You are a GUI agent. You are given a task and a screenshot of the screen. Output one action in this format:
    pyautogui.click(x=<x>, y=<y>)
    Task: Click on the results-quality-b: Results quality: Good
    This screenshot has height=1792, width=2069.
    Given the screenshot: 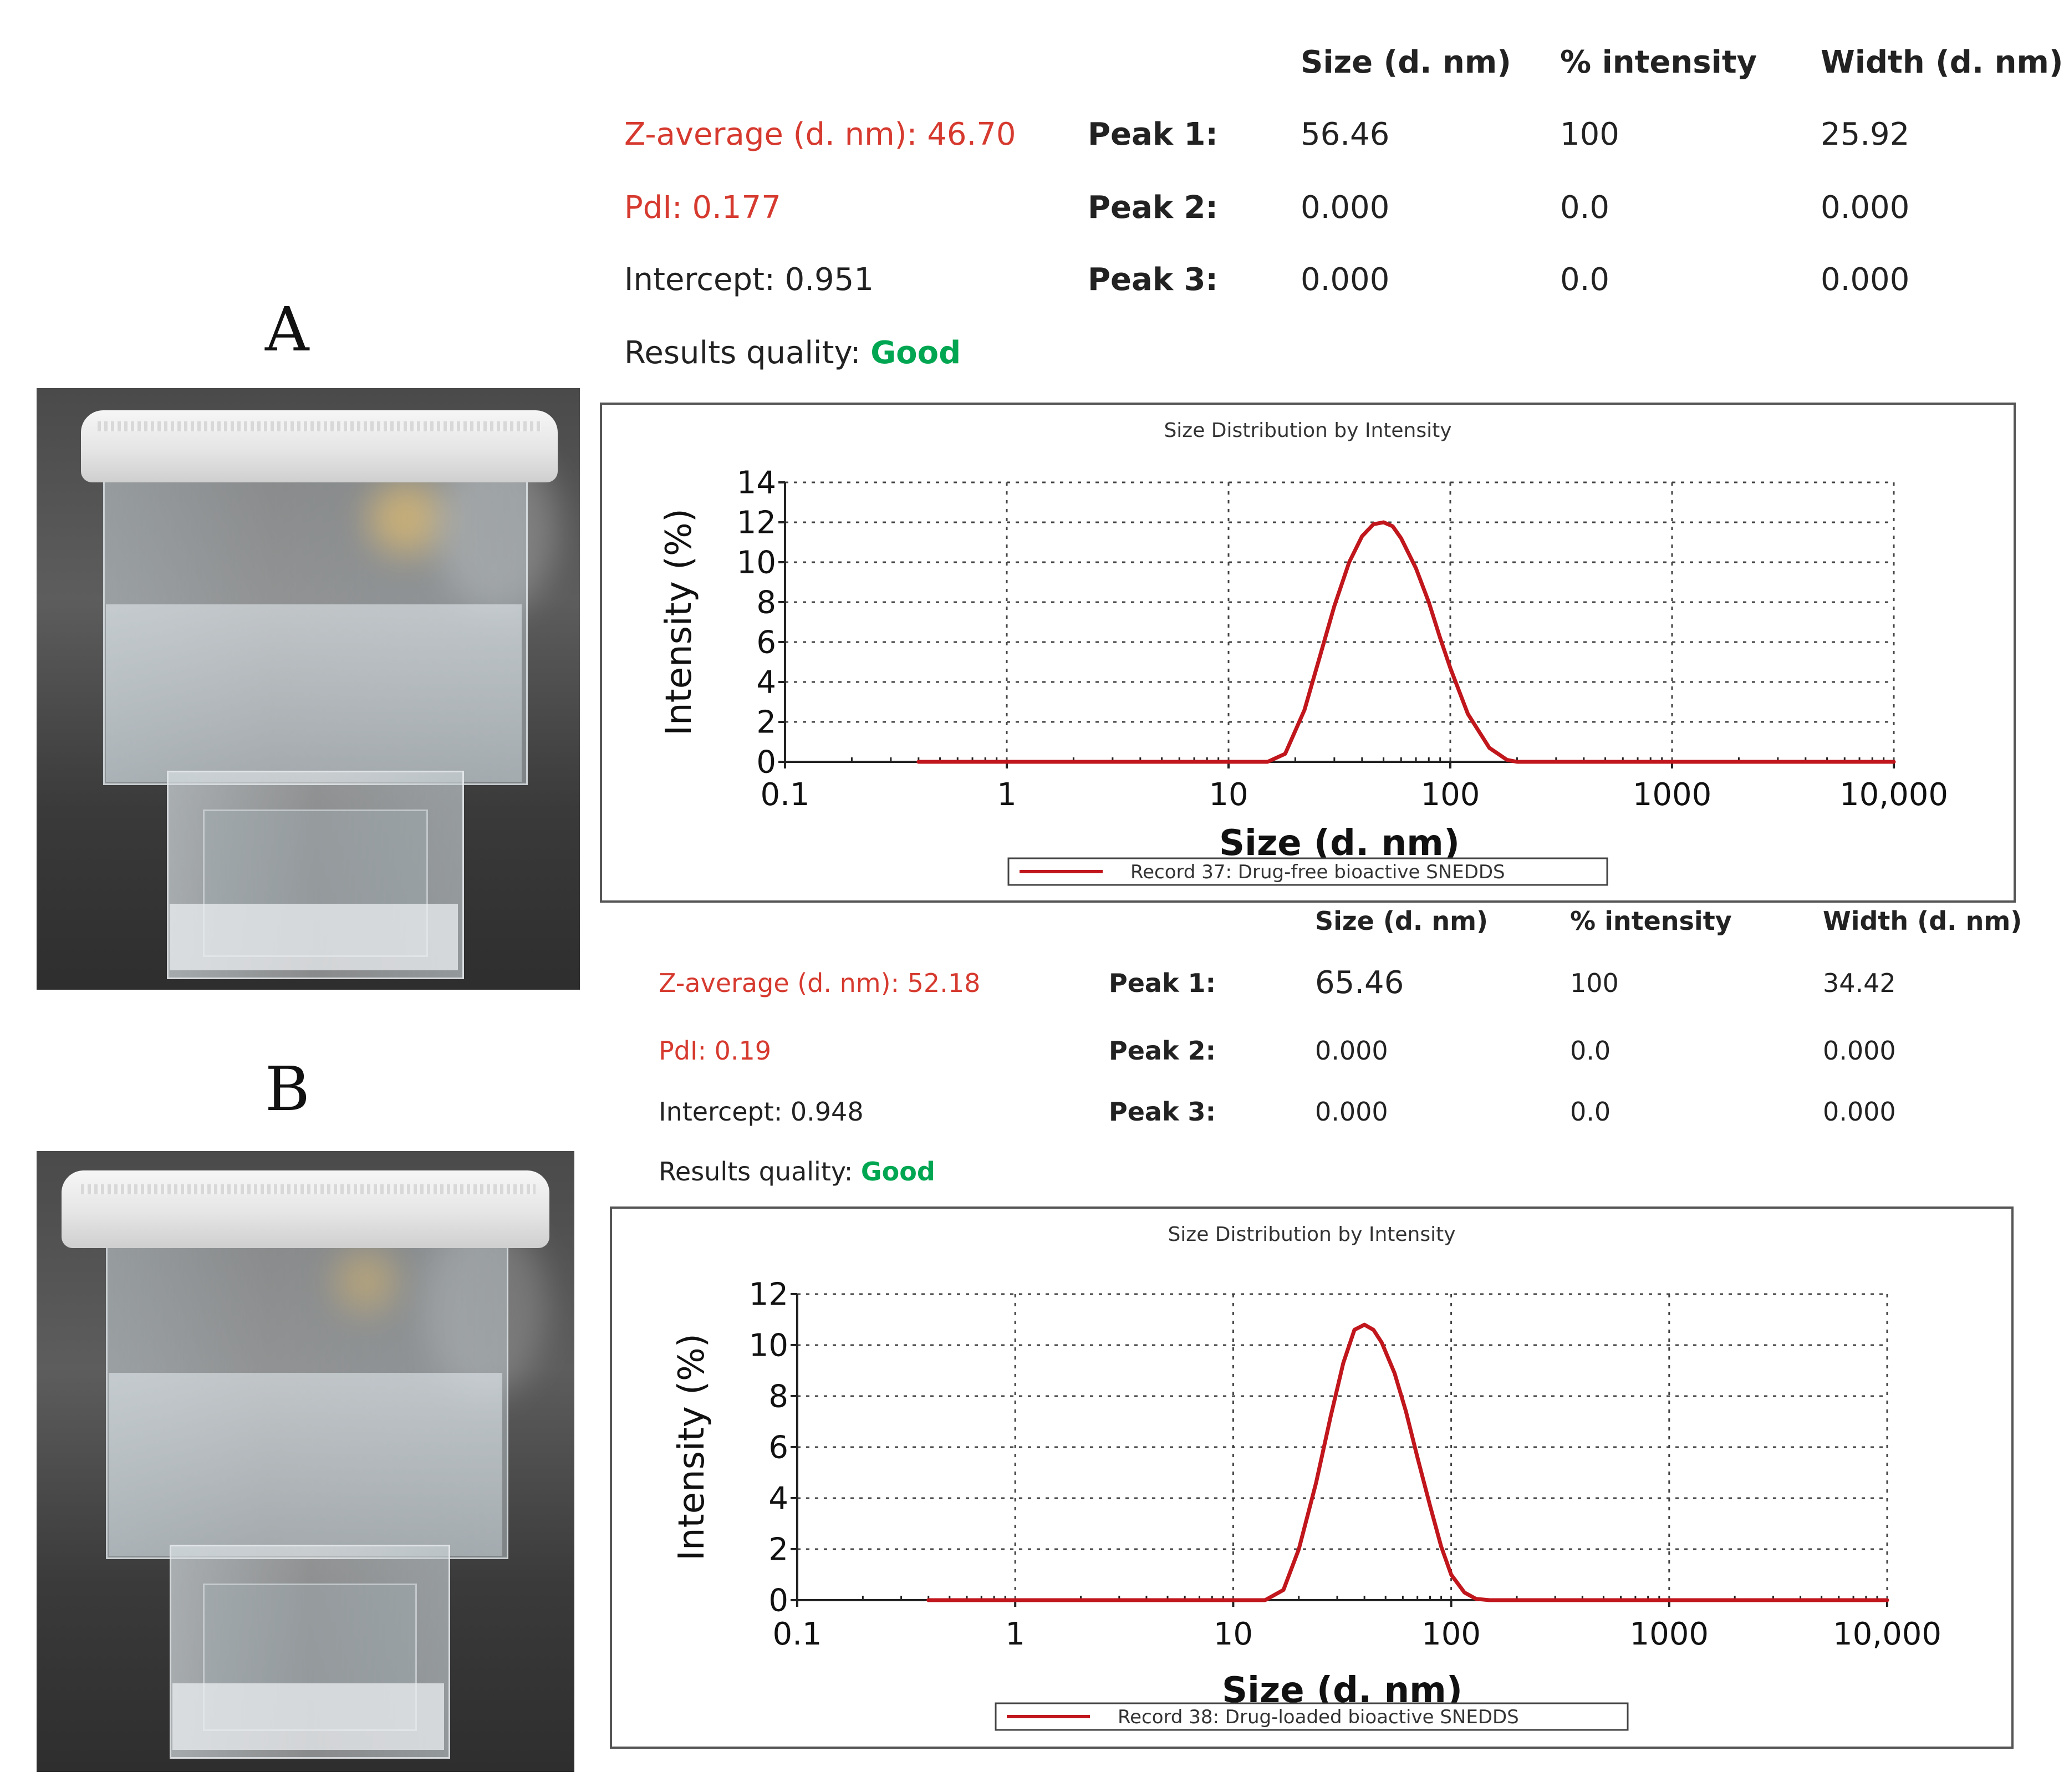 What is the action you would take?
    pyautogui.click(x=797, y=1172)
    